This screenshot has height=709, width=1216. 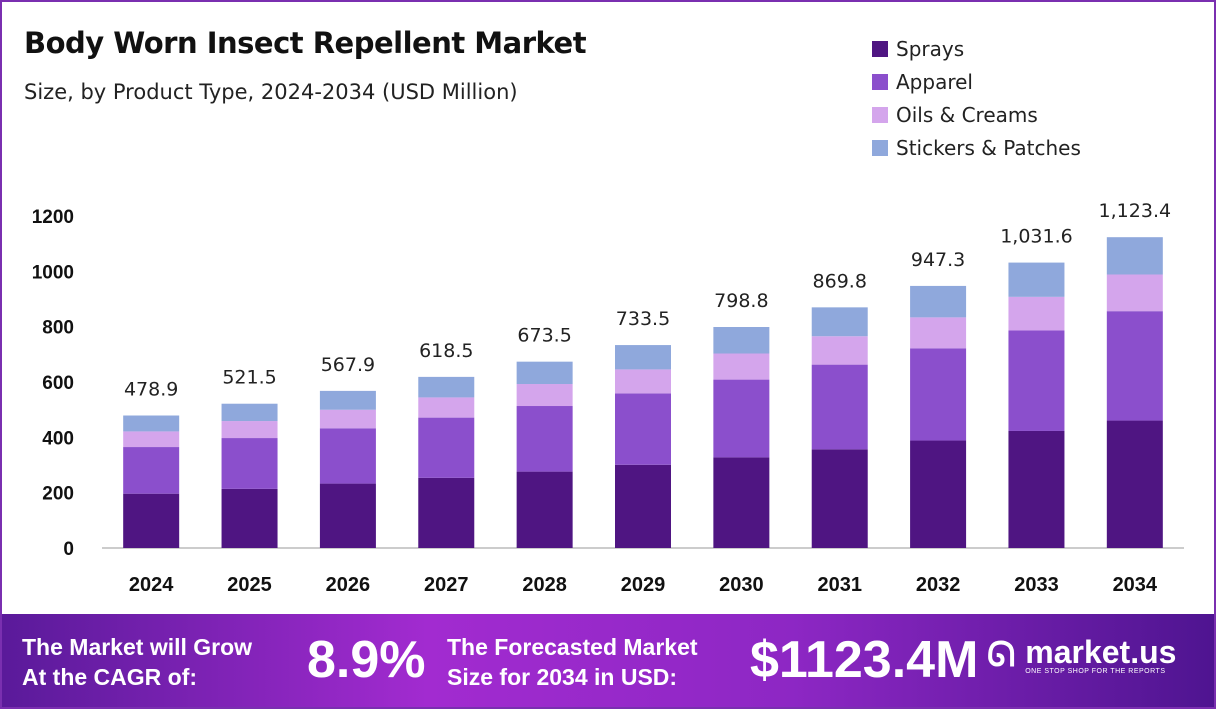 What do you see at coordinates (249, 585) in the screenshot?
I see `x-tick-label: 2025` at bounding box center [249, 585].